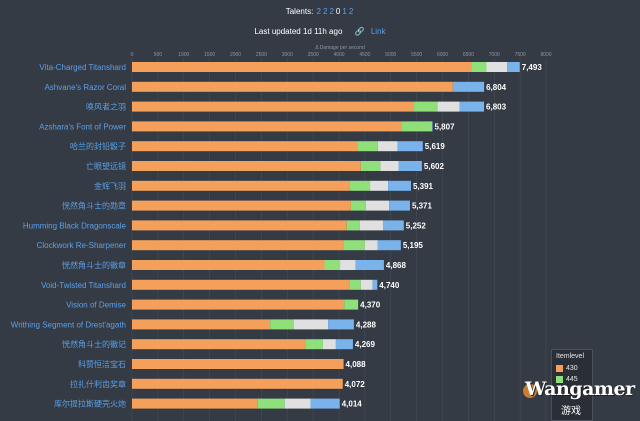  I want to click on watermark-logo: Wangamer 游戏, so click(580, 399).